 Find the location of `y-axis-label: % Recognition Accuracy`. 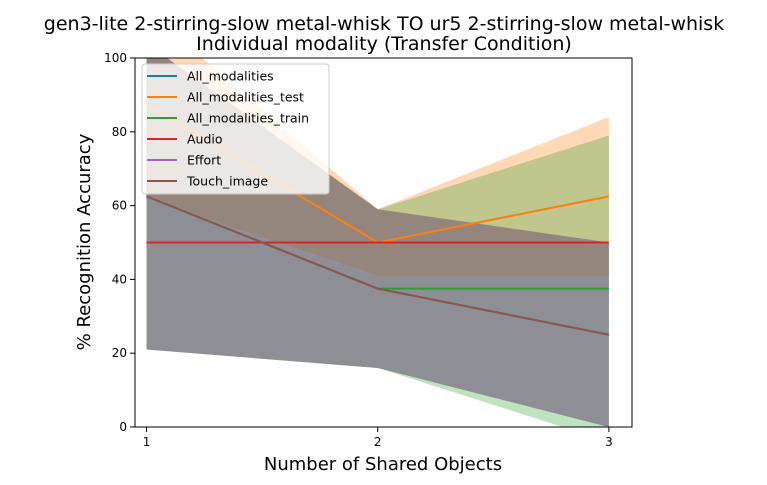

y-axis-label: % Recognition Accuracy is located at coordinates (84, 241).